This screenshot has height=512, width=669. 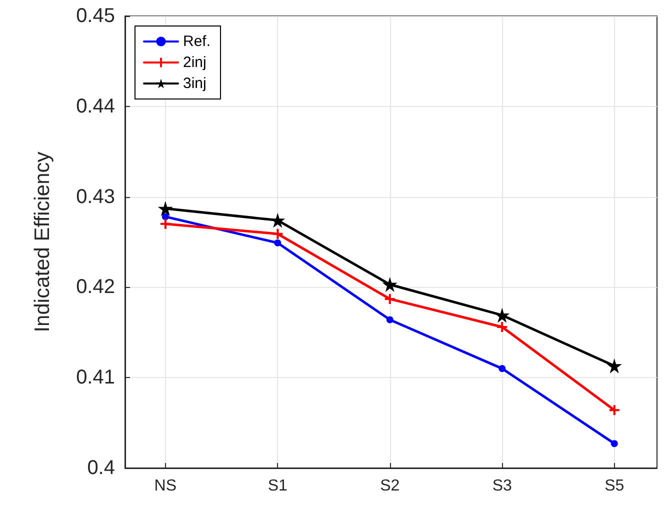 What do you see at coordinates (614, 486) in the screenshot?
I see `x-tick-label: S5` at bounding box center [614, 486].